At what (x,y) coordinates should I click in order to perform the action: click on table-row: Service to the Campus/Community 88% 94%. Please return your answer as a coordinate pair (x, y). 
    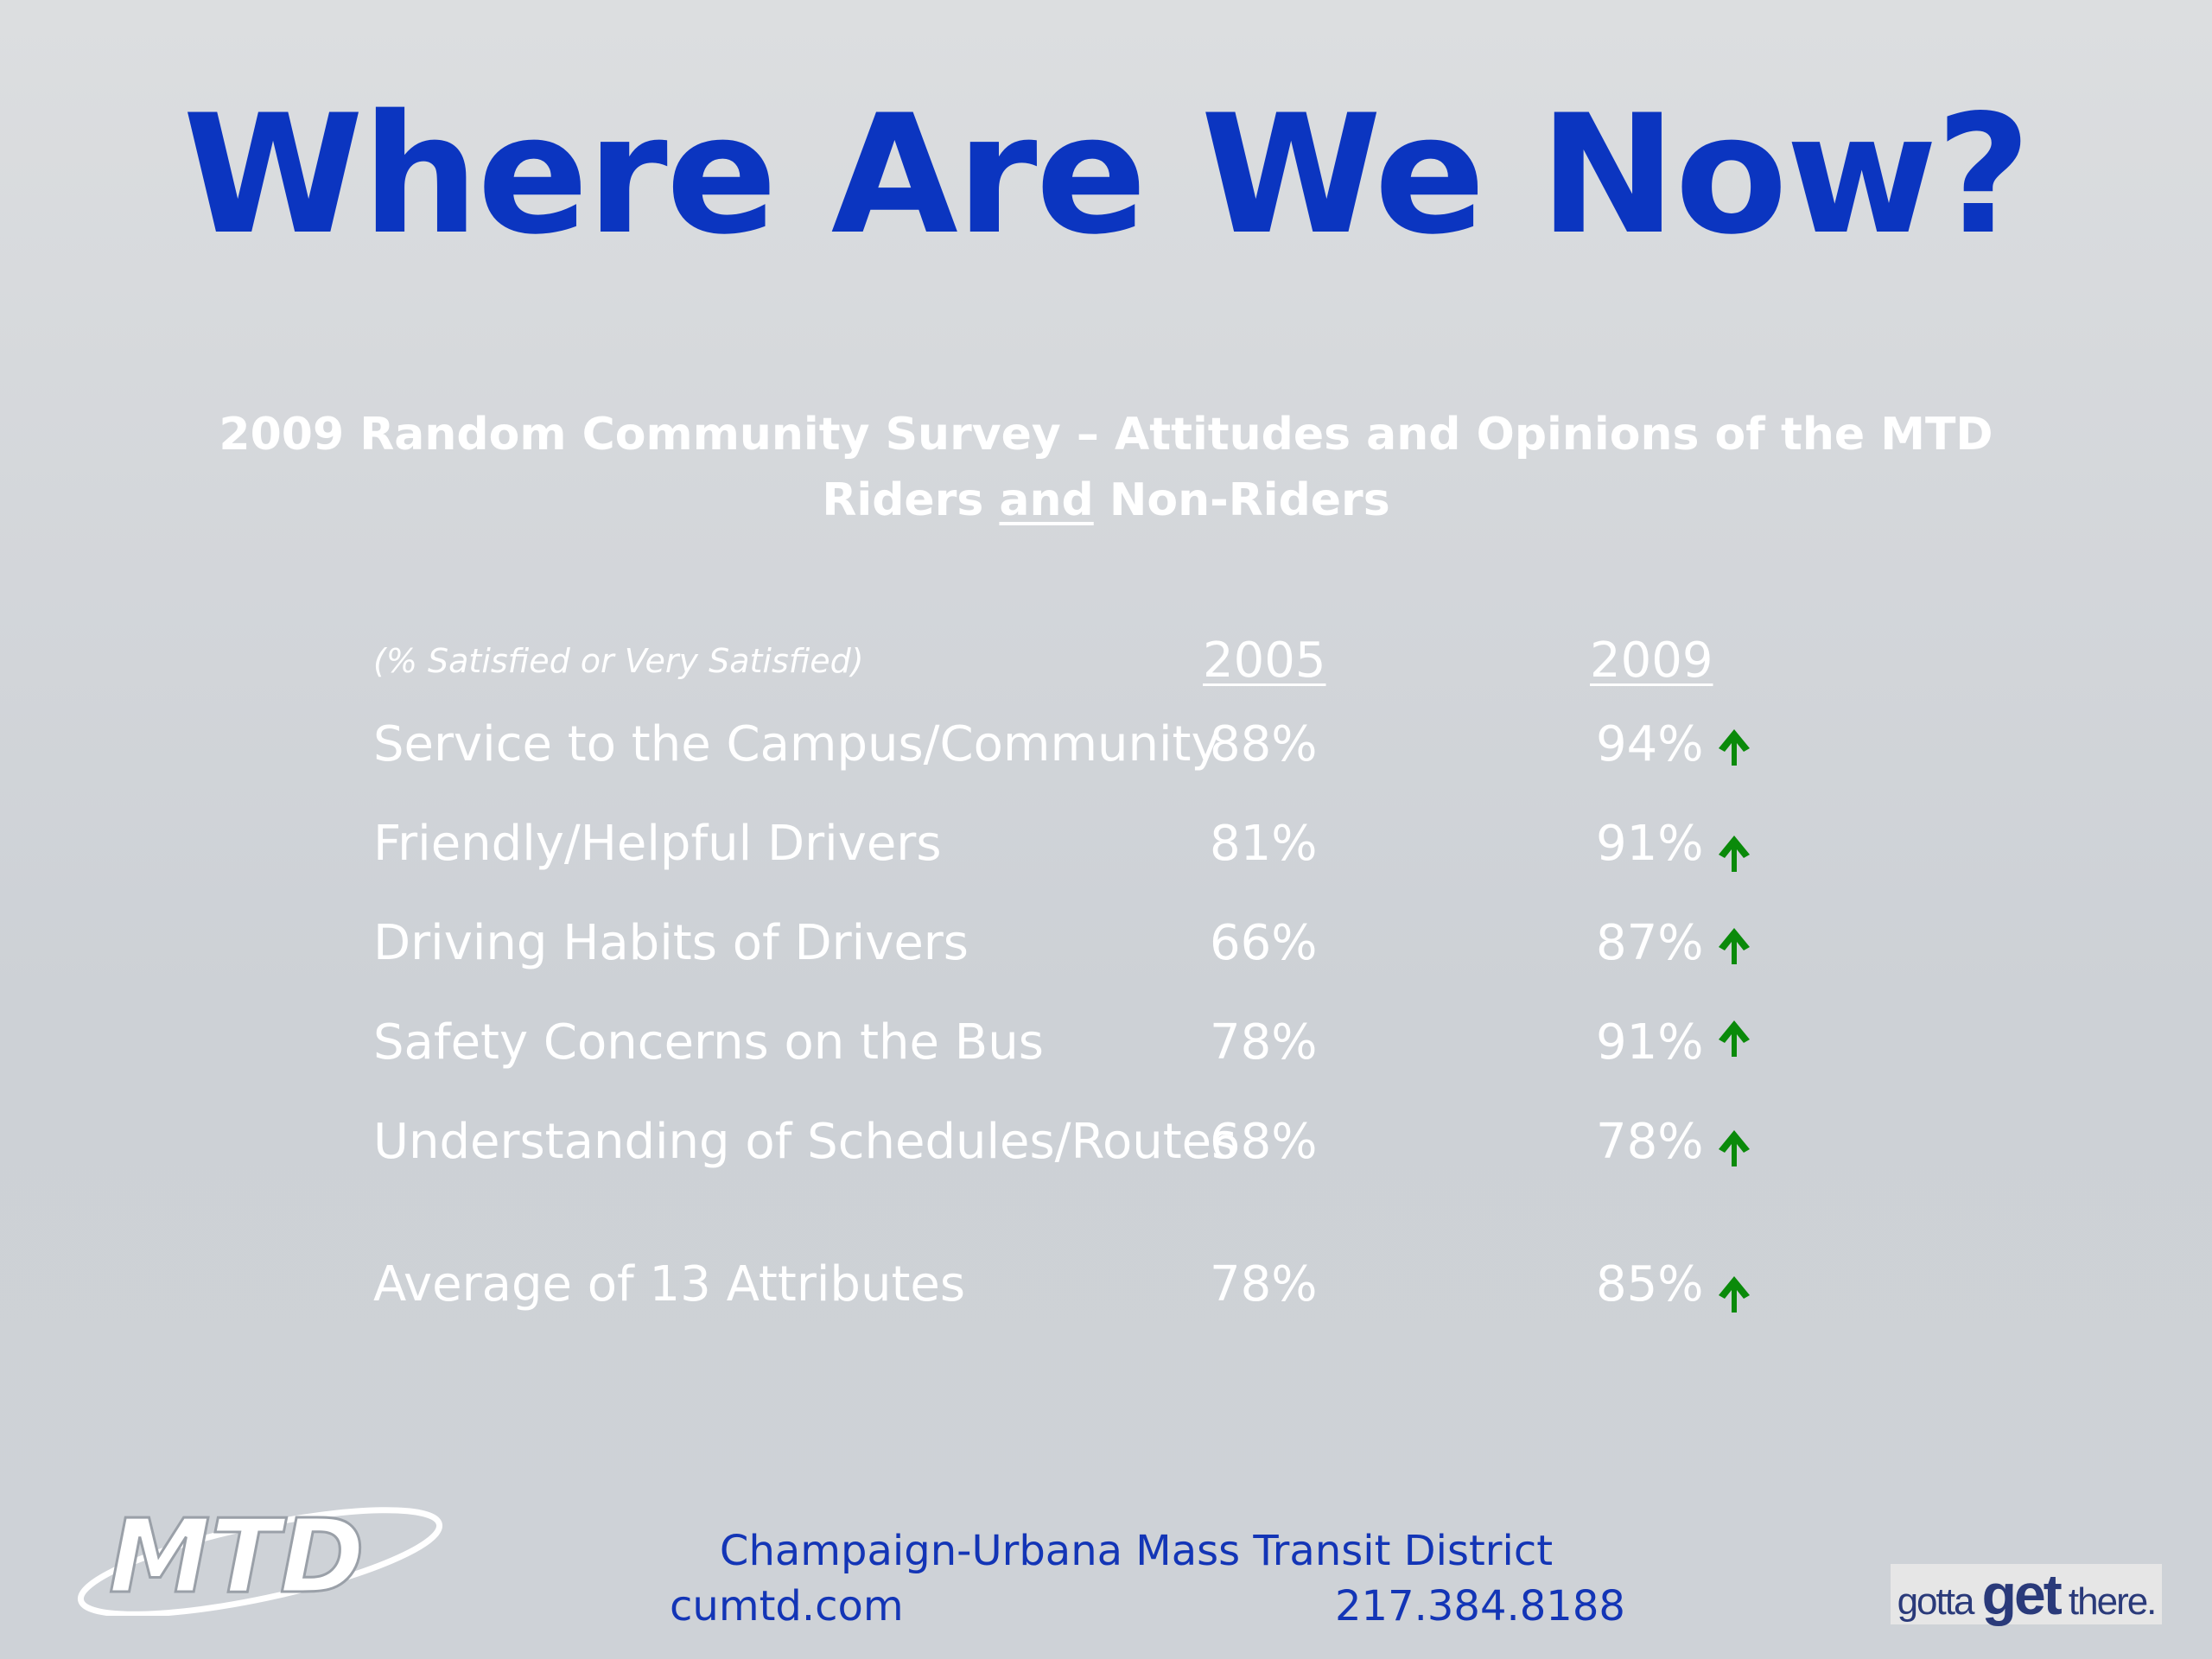
    Looking at the image, I should click on (1107, 744).